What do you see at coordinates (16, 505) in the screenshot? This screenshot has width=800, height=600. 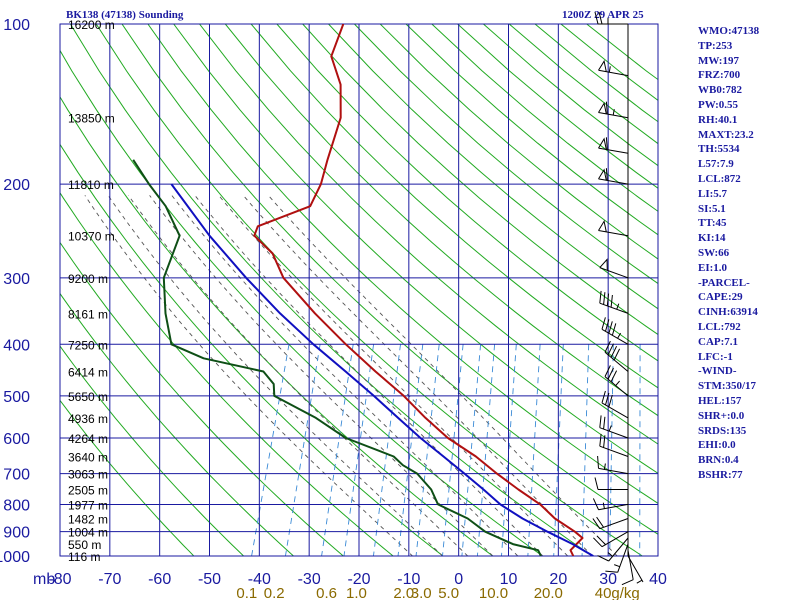 I see `pressure-tick-label: 800` at bounding box center [16, 505].